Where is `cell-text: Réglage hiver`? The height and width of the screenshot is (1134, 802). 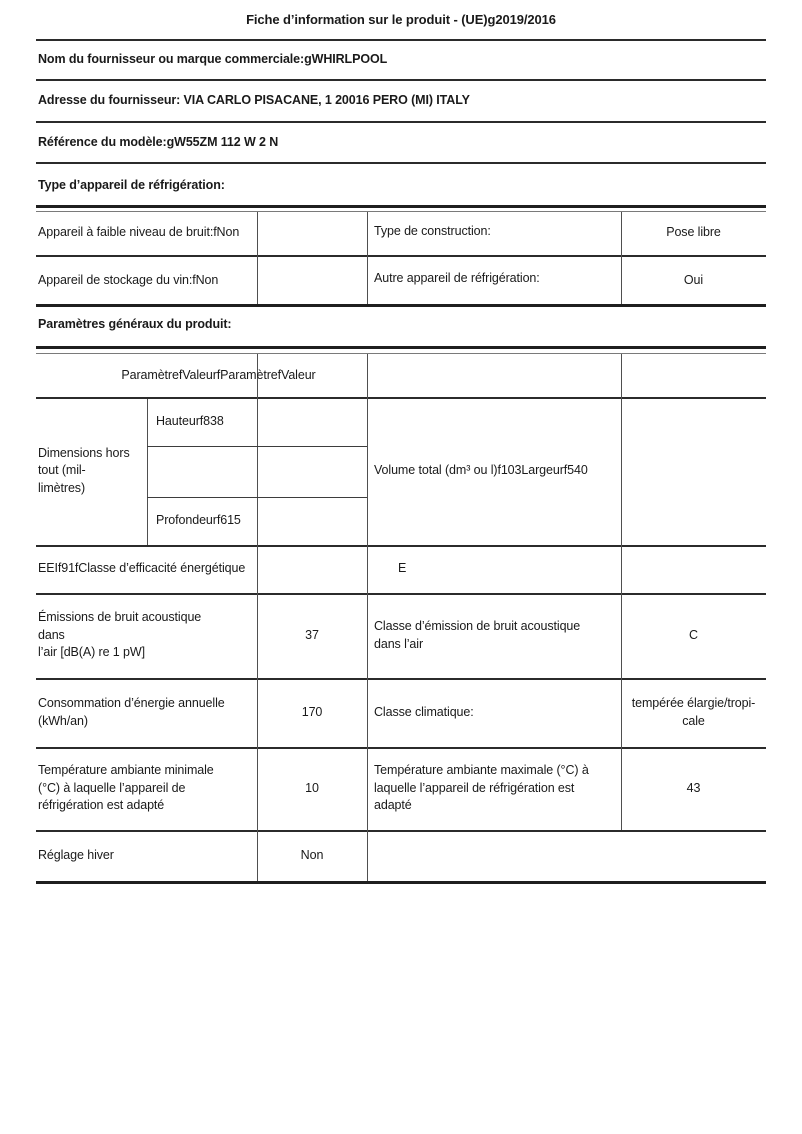 cell-text: Réglage hiver is located at coordinates (76, 854).